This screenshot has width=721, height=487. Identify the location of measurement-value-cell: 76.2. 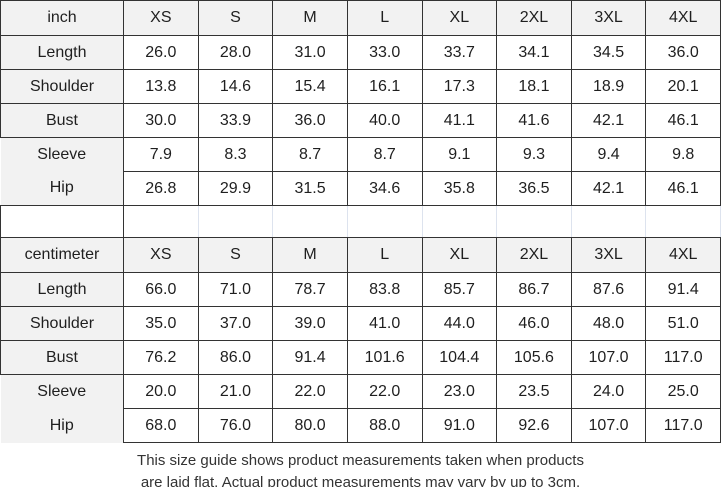
(161, 357).